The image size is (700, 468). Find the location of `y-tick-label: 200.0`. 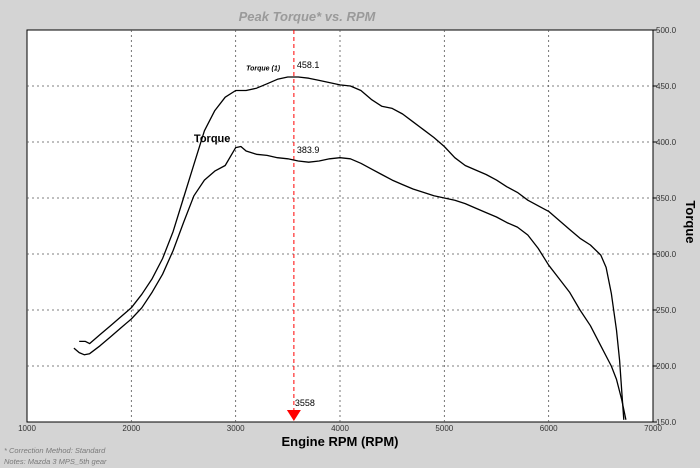

y-tick-label: 200.0 is located at coordinates (666, 366).